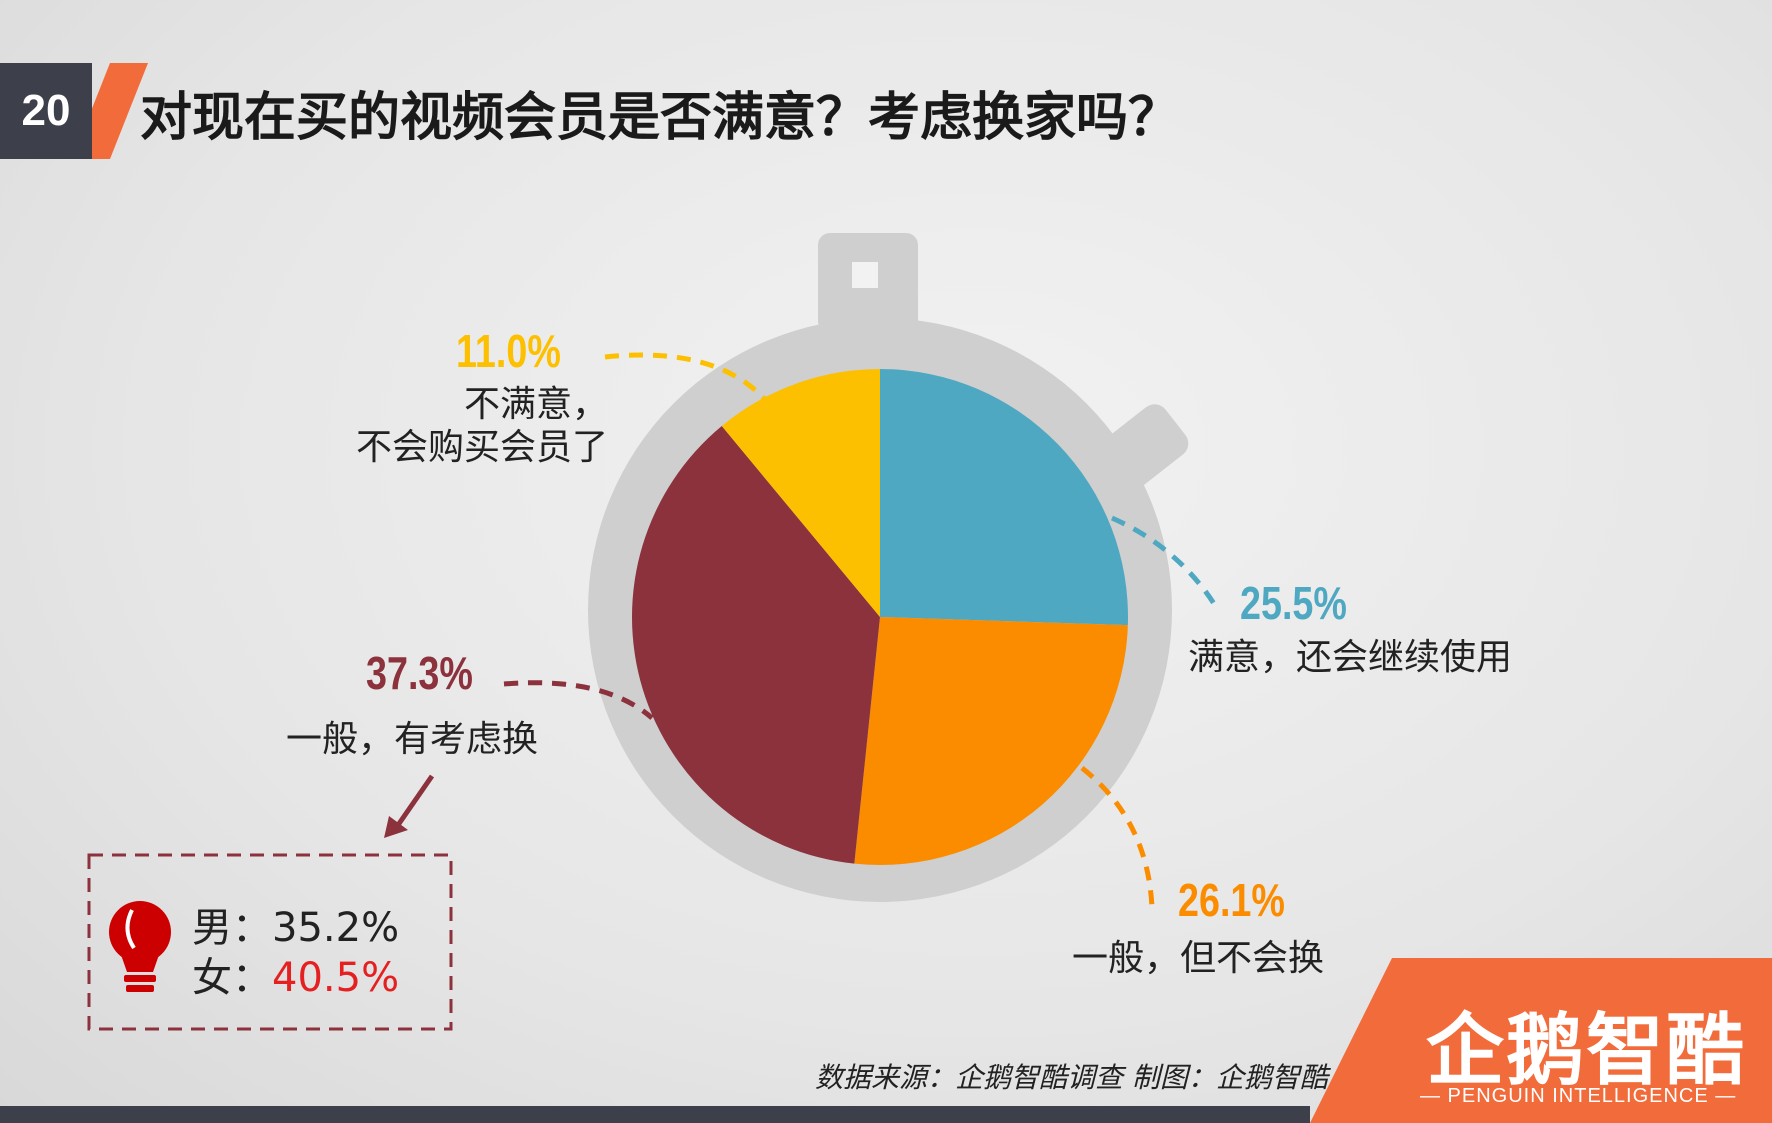 This screenshot has height=1123, width=1772. I want to click on pct-label-blue: 25.5%, so click(1293, 603).